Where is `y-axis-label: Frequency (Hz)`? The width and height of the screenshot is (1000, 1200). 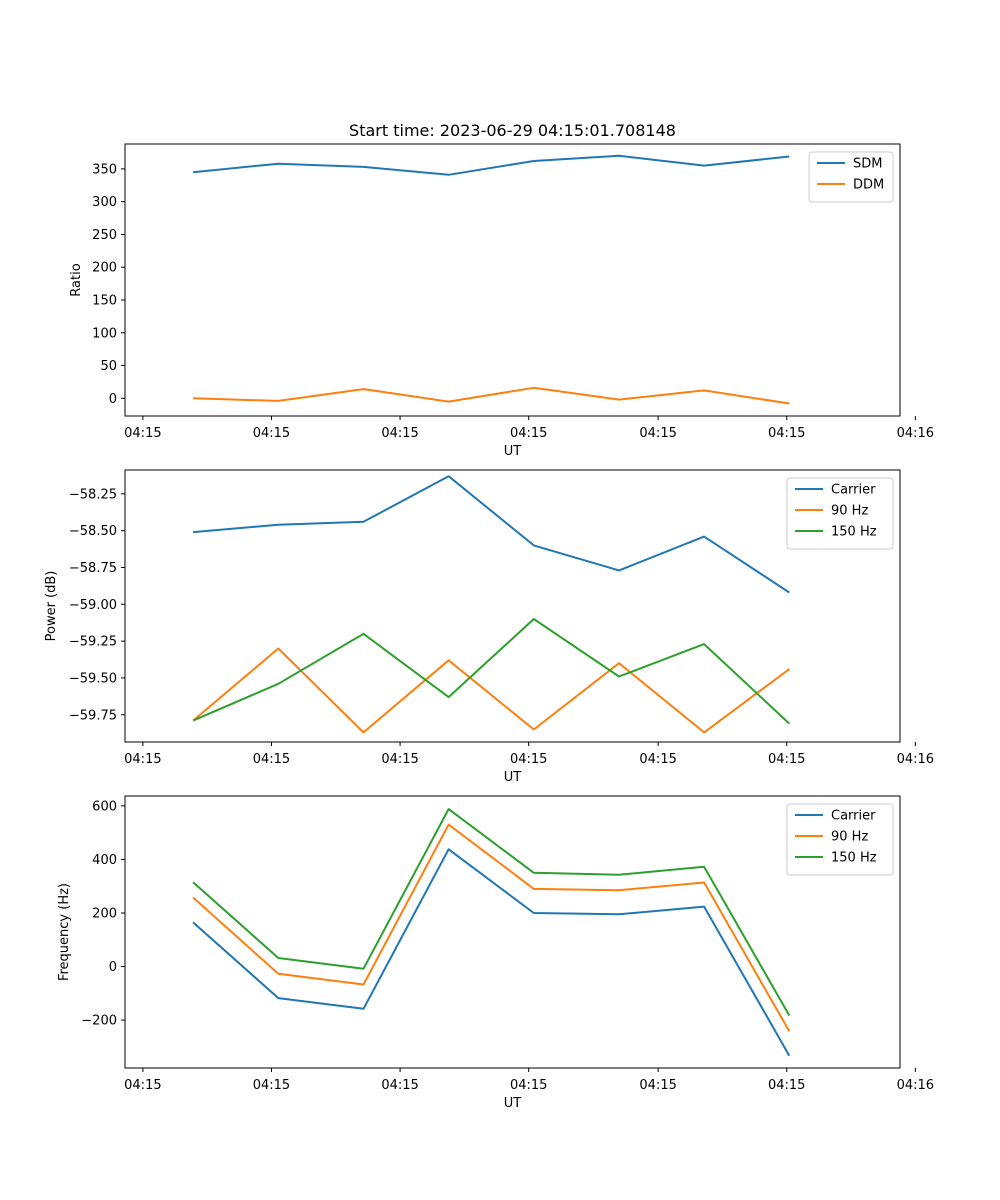 y-axis-label: Frequency (Hz) is located at coordinates (64, 932).